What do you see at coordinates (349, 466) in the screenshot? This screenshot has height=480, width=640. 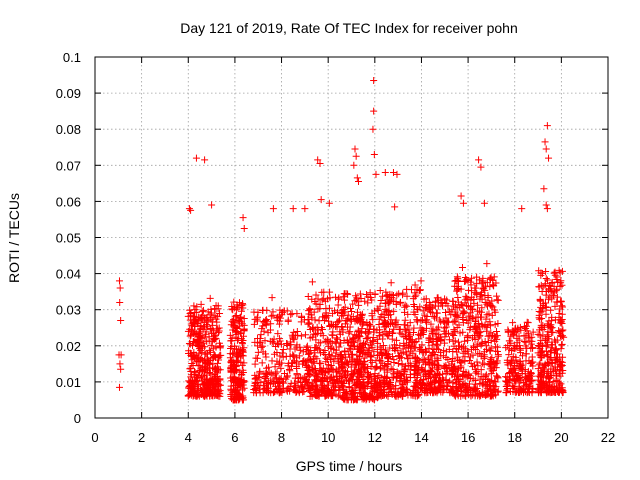 I see `x-axis-label: GPS time / hours` at bounding box center [349, 466].